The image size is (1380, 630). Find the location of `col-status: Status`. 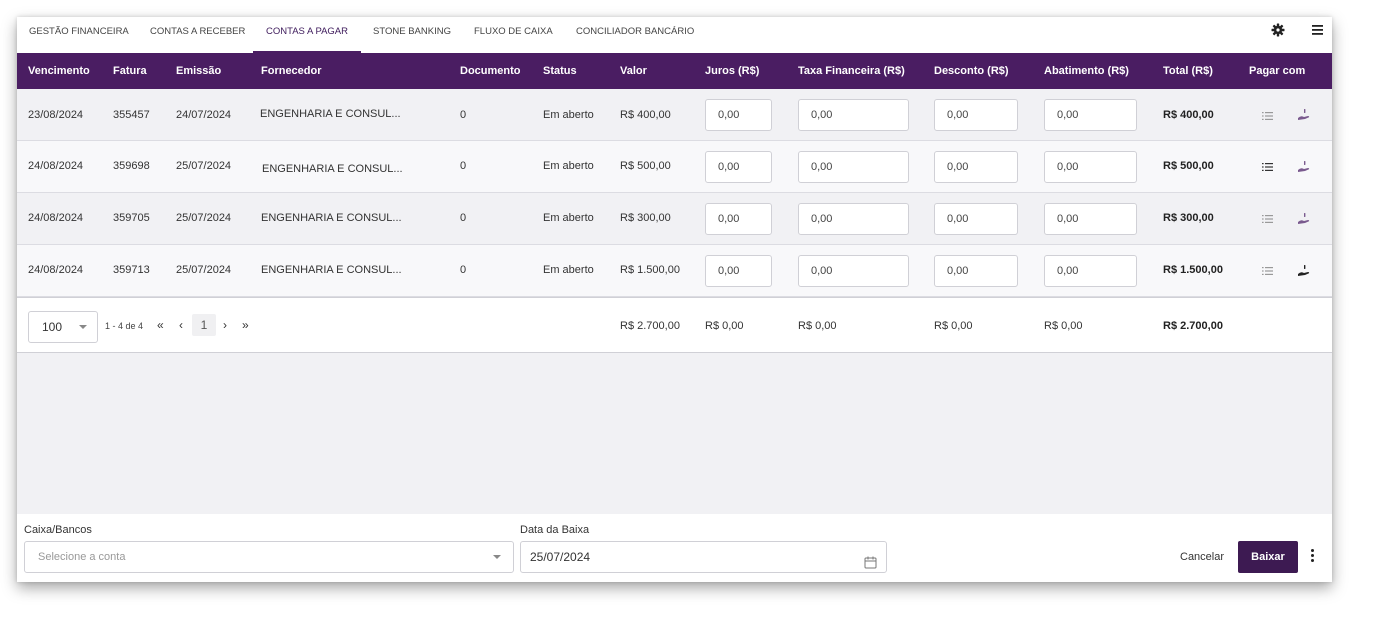

col-status: Status is located at coordinates (560, 71).